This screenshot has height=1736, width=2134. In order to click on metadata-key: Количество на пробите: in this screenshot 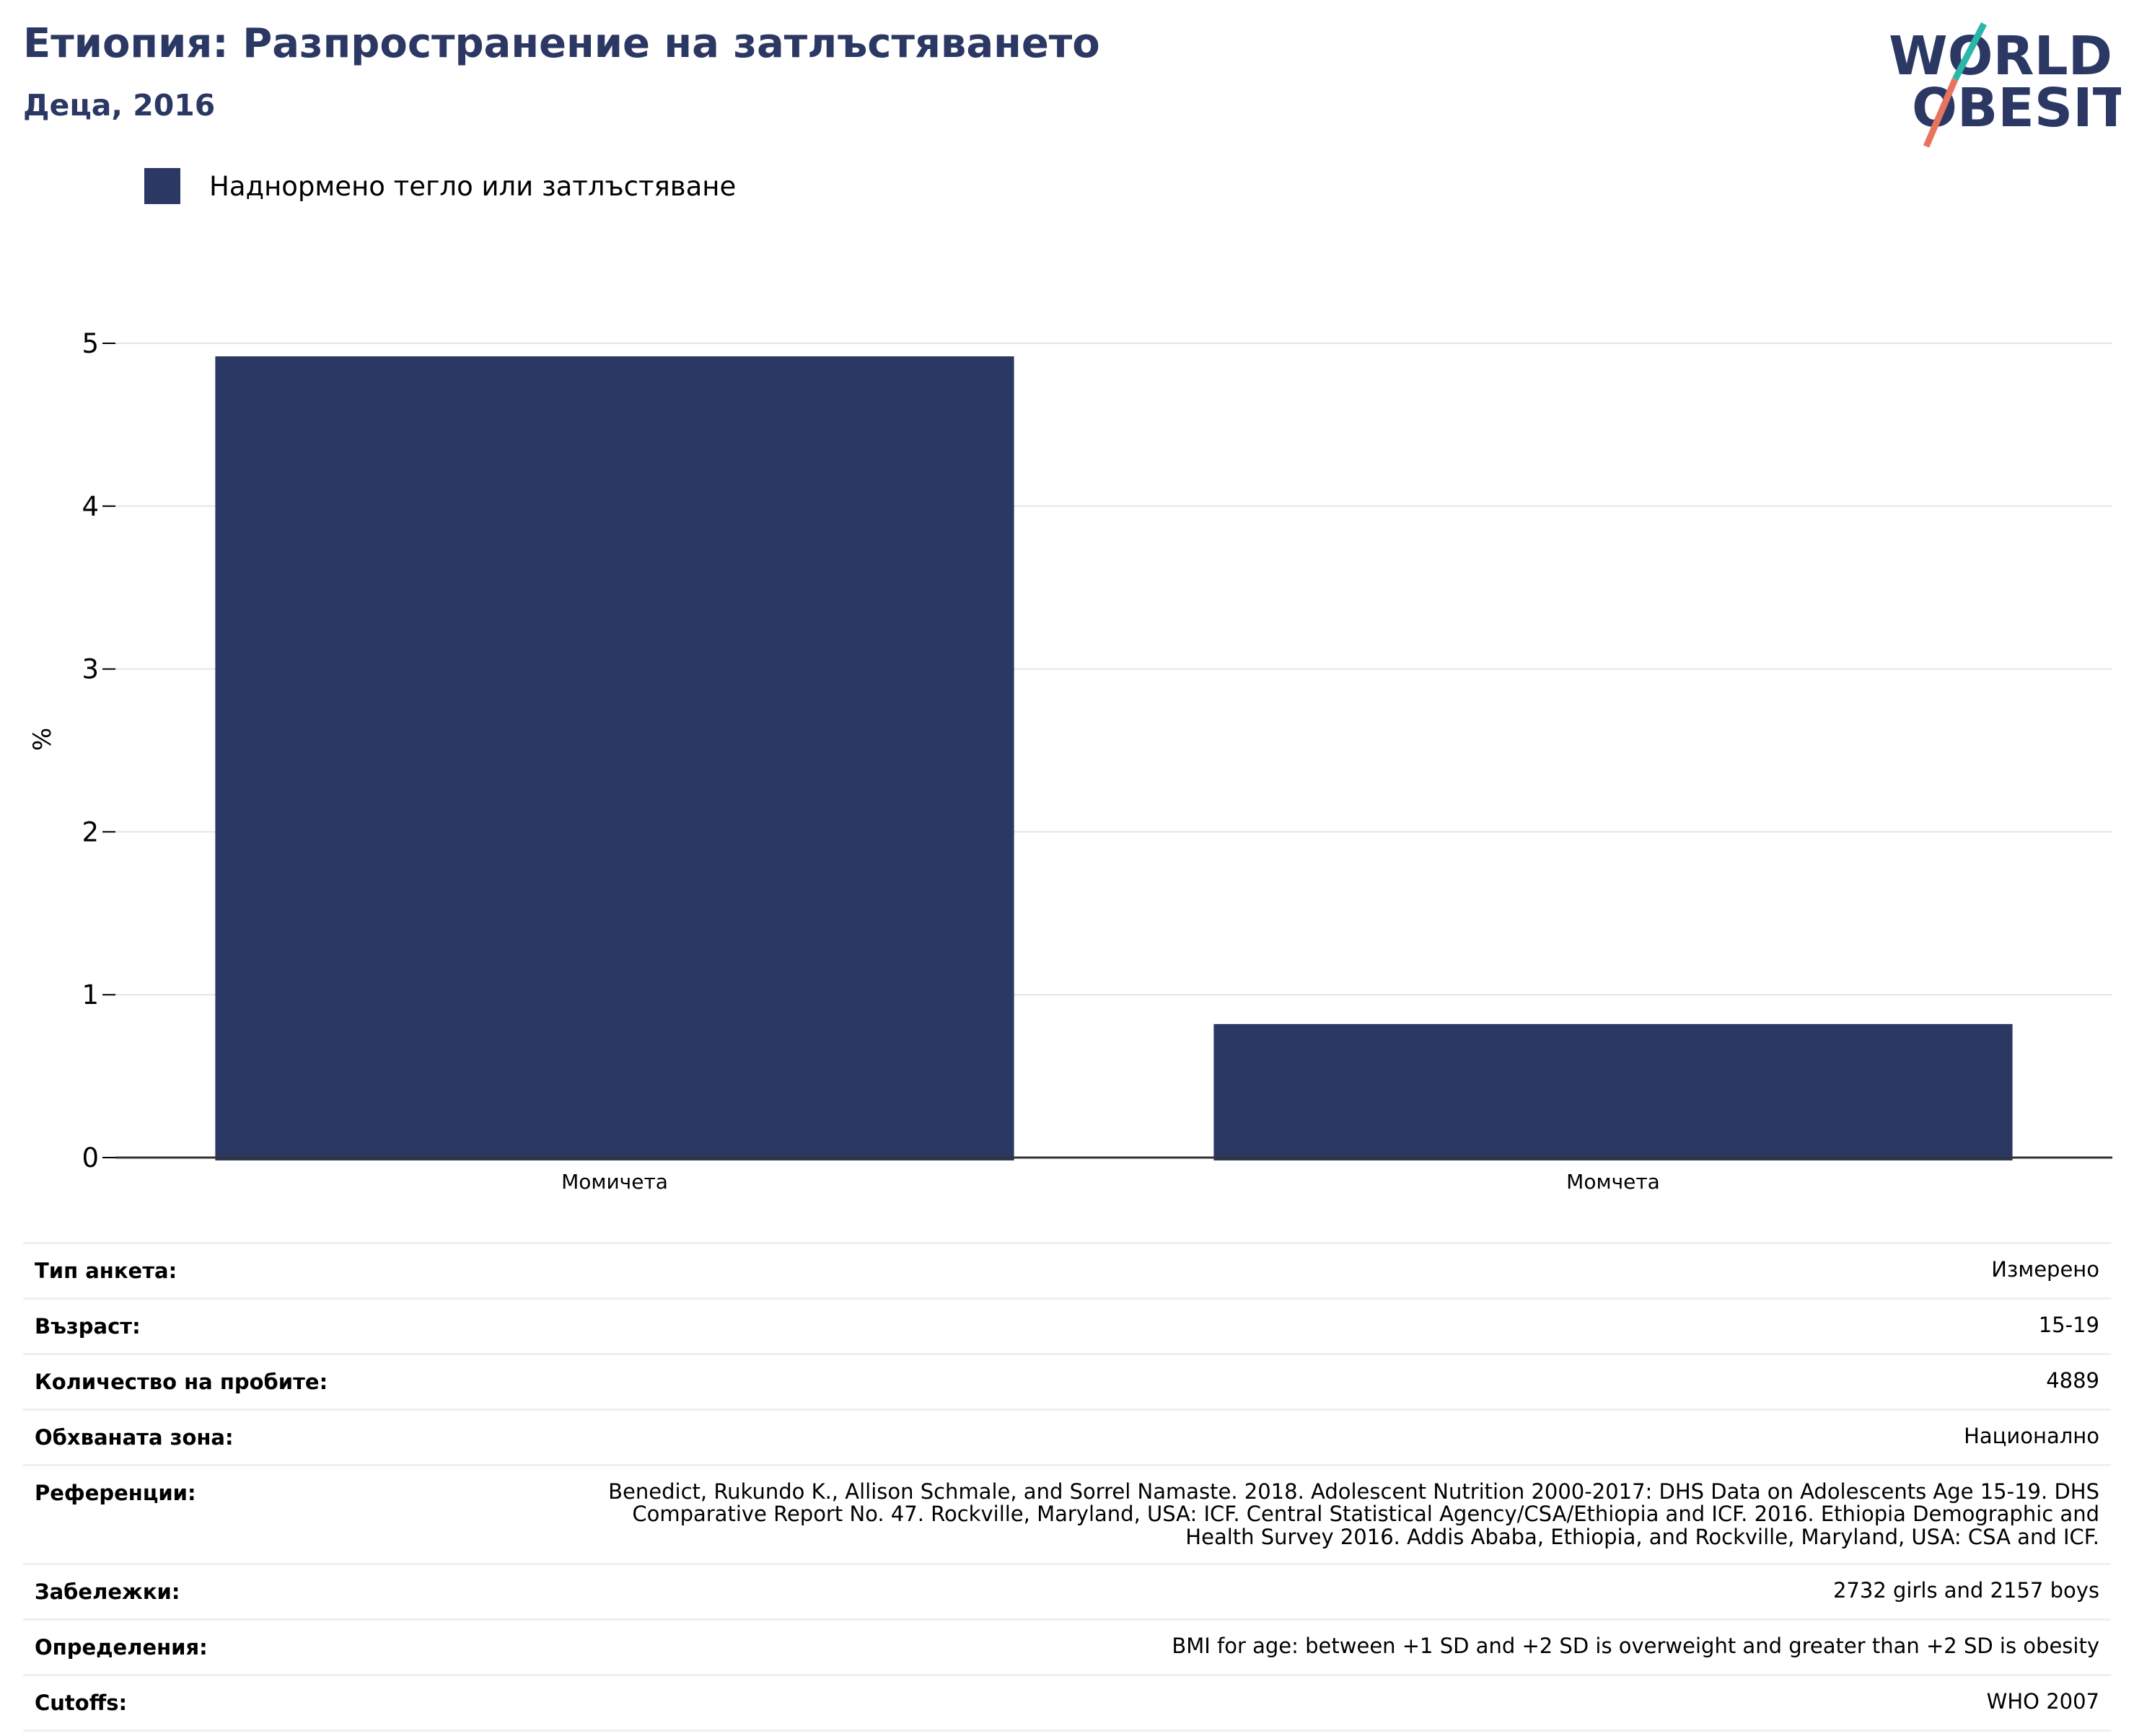, I will do `click(287, 1381)`.